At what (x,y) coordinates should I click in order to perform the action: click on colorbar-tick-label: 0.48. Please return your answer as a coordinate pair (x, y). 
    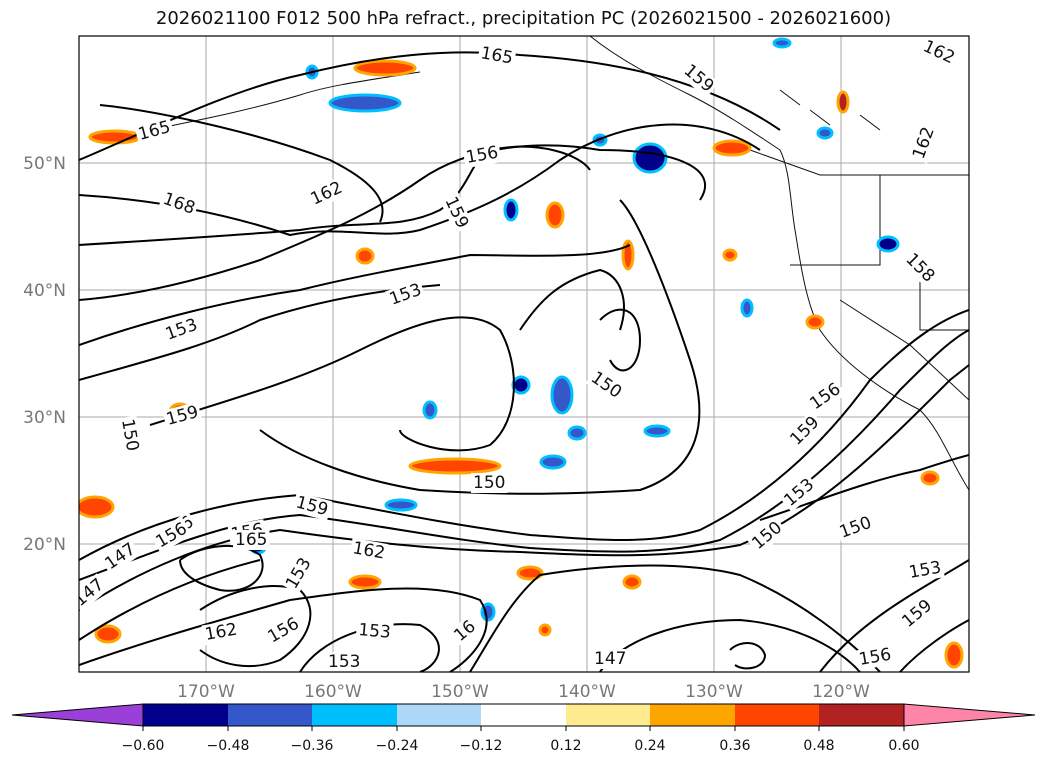
    Looking at the image, I should click on (818, 746).